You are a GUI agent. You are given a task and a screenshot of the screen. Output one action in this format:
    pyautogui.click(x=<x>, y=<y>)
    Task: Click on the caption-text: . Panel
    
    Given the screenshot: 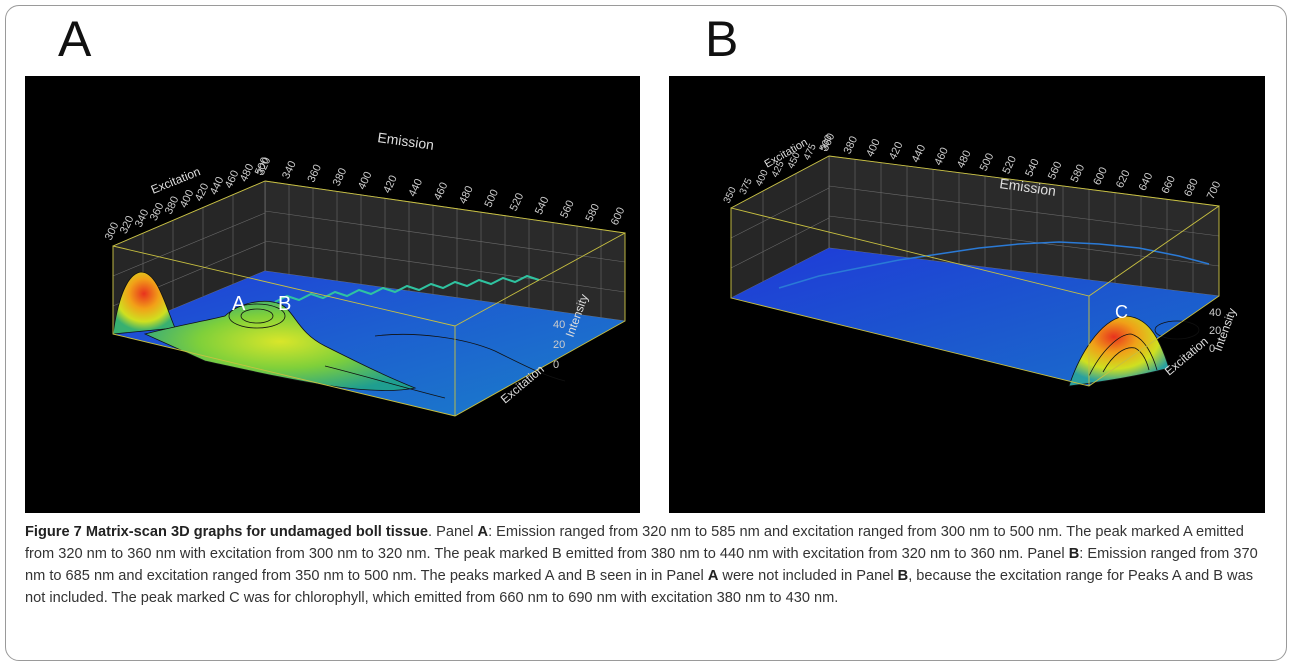 What is the action you would take?
    pyautogui.click(x=453, y=532)
    